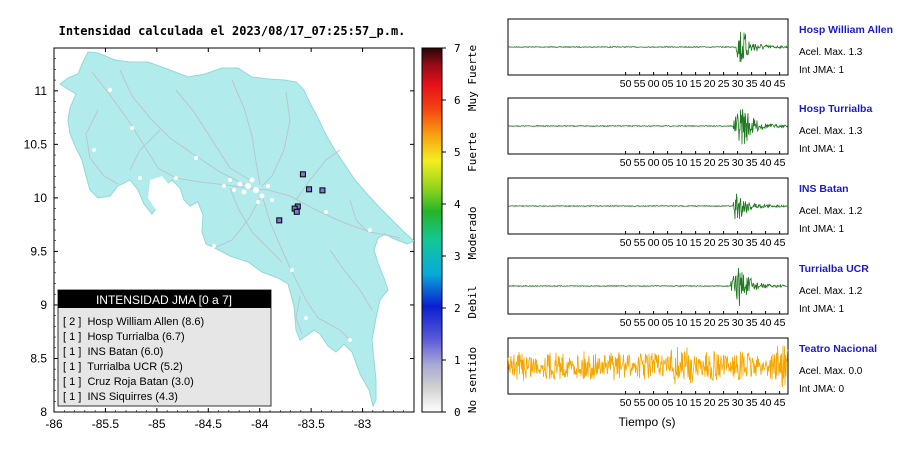 Image resolution: width=910 pixels, height=460 pixels. What do you see at coordinates (43, 305) in the screenshot?
I see `map-y-tick-label: 9` at bounding box center [43, 305].